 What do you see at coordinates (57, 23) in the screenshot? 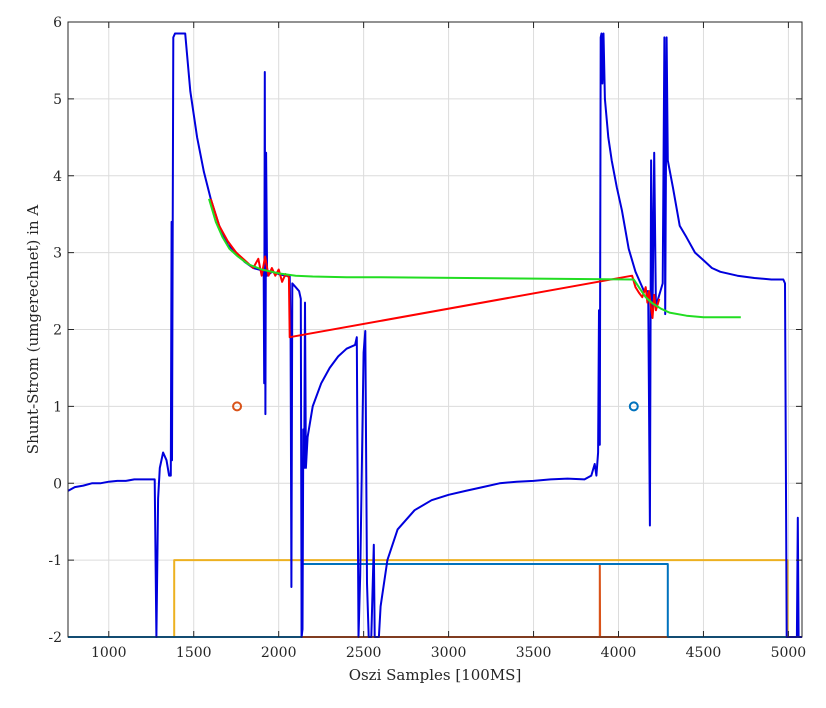
I see `y-tick-label: 6` at bounding box center [57, 23].